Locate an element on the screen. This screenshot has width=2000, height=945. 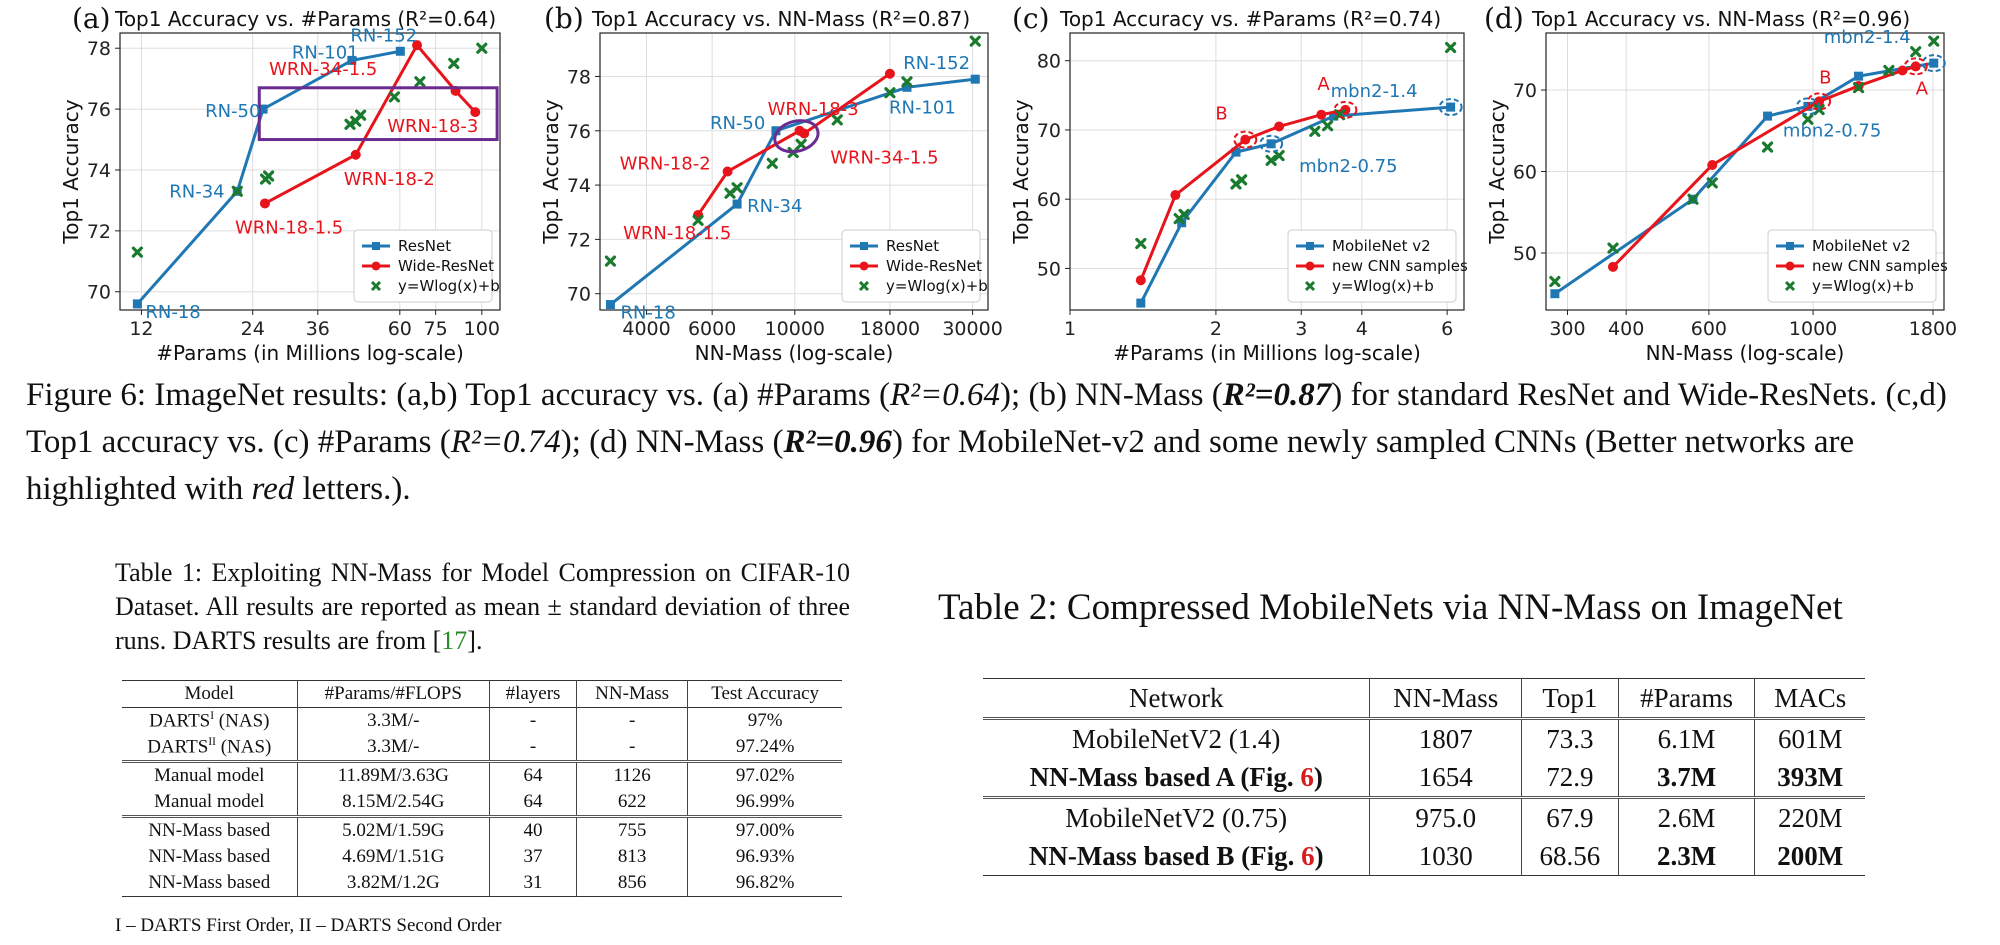
table-row: NN-Mass based 4.69M/1.51G 37 813 96.93% is located at coordinates (482, 857).